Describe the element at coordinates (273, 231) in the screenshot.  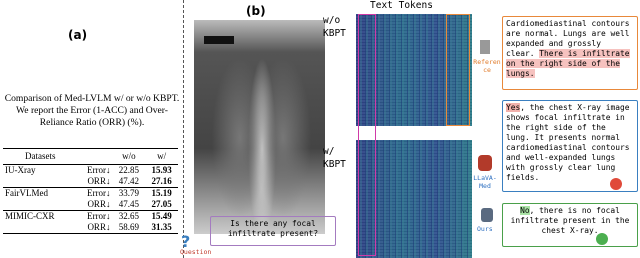
I see `question-box: Is there any focal infiltrate present?` at that location.